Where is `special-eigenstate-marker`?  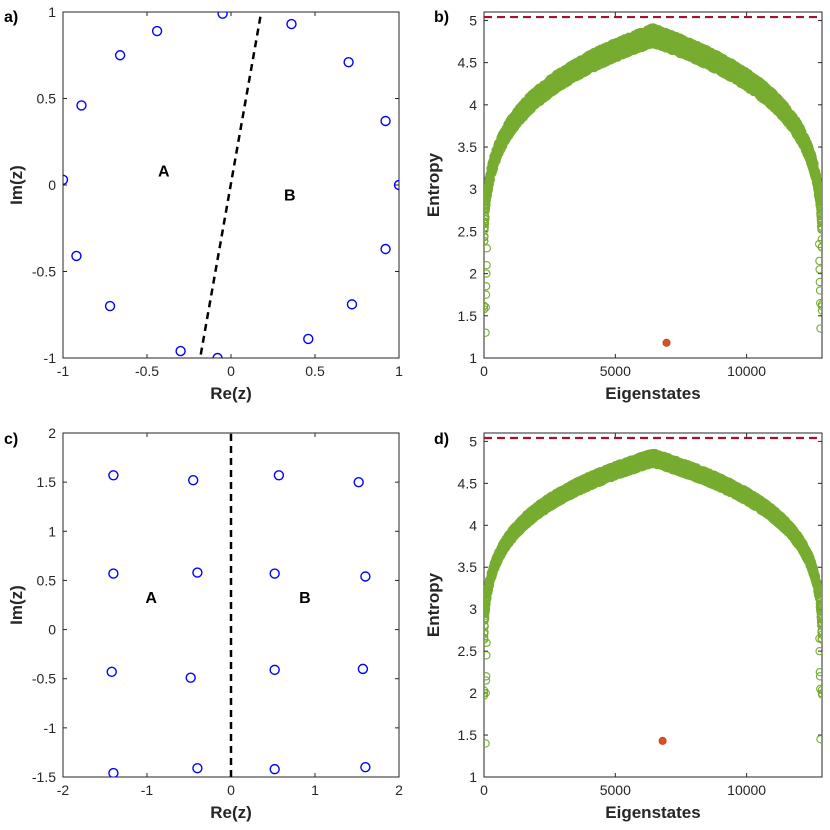
special-eigenstate-marker is located at coordinates (666, 342).